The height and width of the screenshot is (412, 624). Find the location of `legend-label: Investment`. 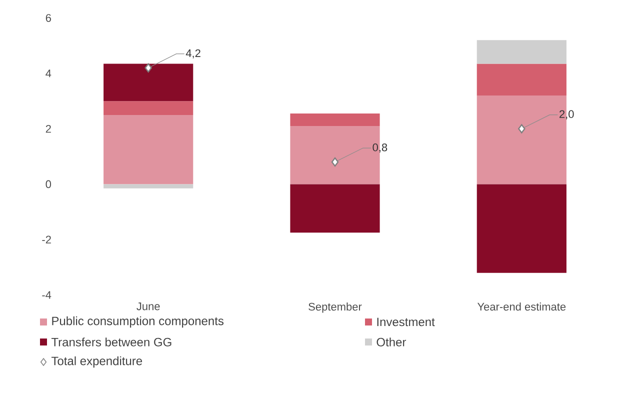

legend-label: Investment is located at coordinates (406, 322).